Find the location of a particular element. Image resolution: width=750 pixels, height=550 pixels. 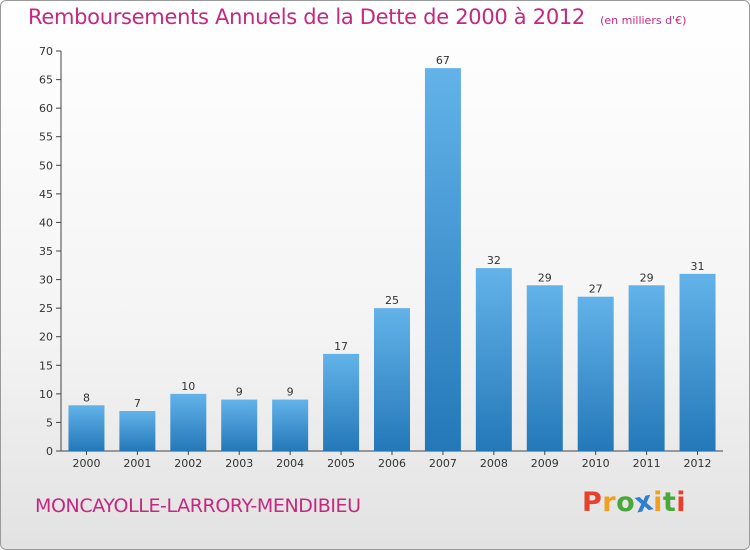

logo-letter: r is located at coordinates (609, 502).